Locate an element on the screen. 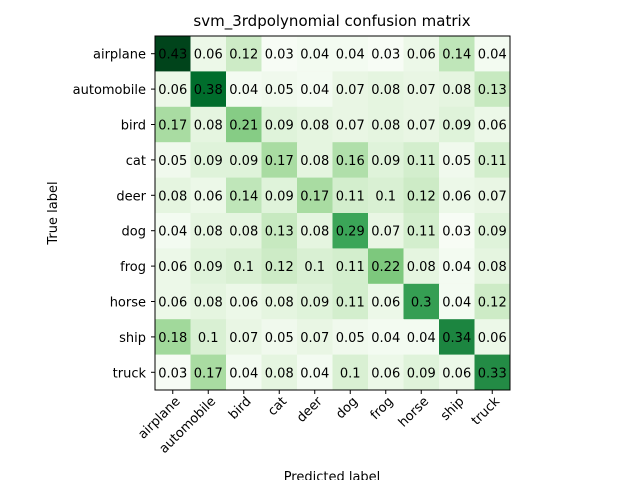  x-tick-label: cat is located at coordinates (277, 406).